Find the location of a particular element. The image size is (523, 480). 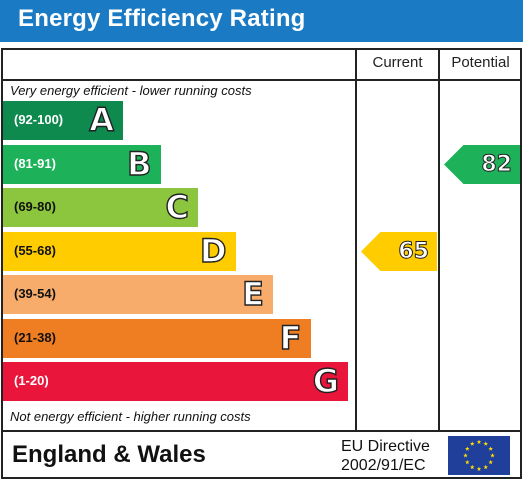

directive-line1: EU Directive is located at coordinates (385, 446).